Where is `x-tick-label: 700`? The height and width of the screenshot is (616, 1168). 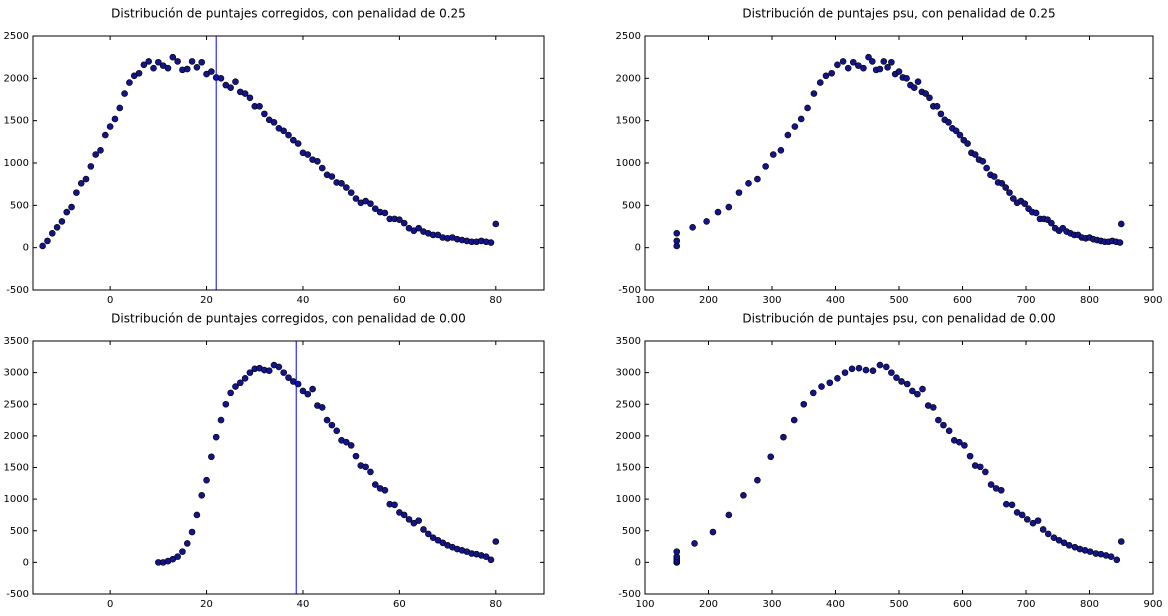
x-tick-label: 700 is located at coordinates (1025, 604).